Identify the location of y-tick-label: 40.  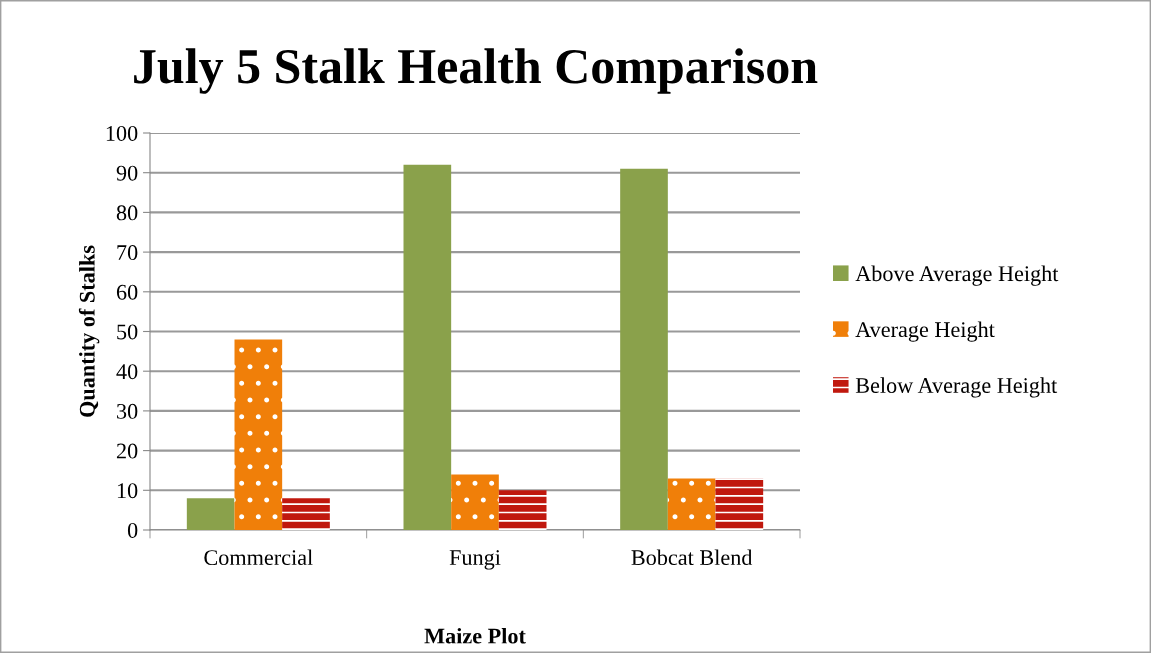
(127, 372).